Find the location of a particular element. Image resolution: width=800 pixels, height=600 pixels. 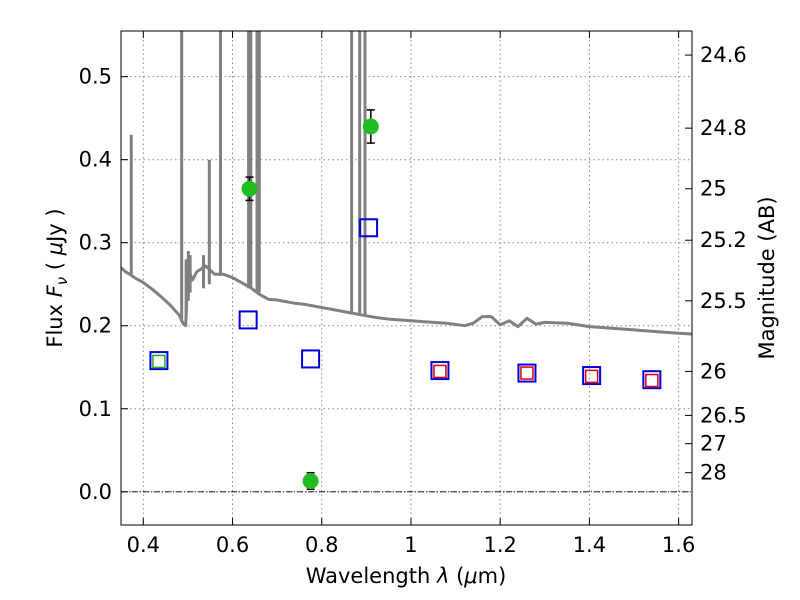

y2-tick-label: 25 is located at coordinates (713, 189).